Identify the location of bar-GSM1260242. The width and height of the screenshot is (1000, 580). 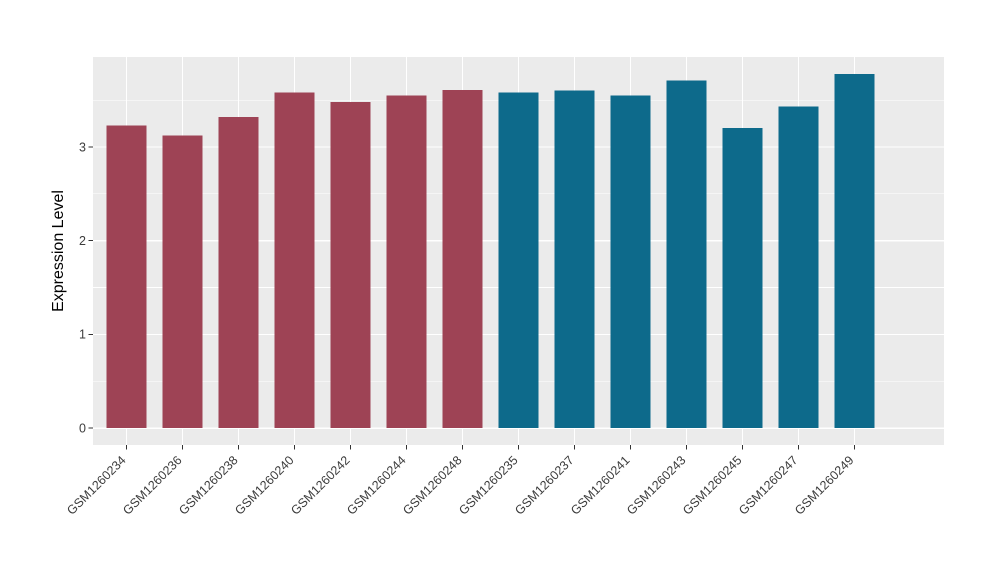
(350, 265).